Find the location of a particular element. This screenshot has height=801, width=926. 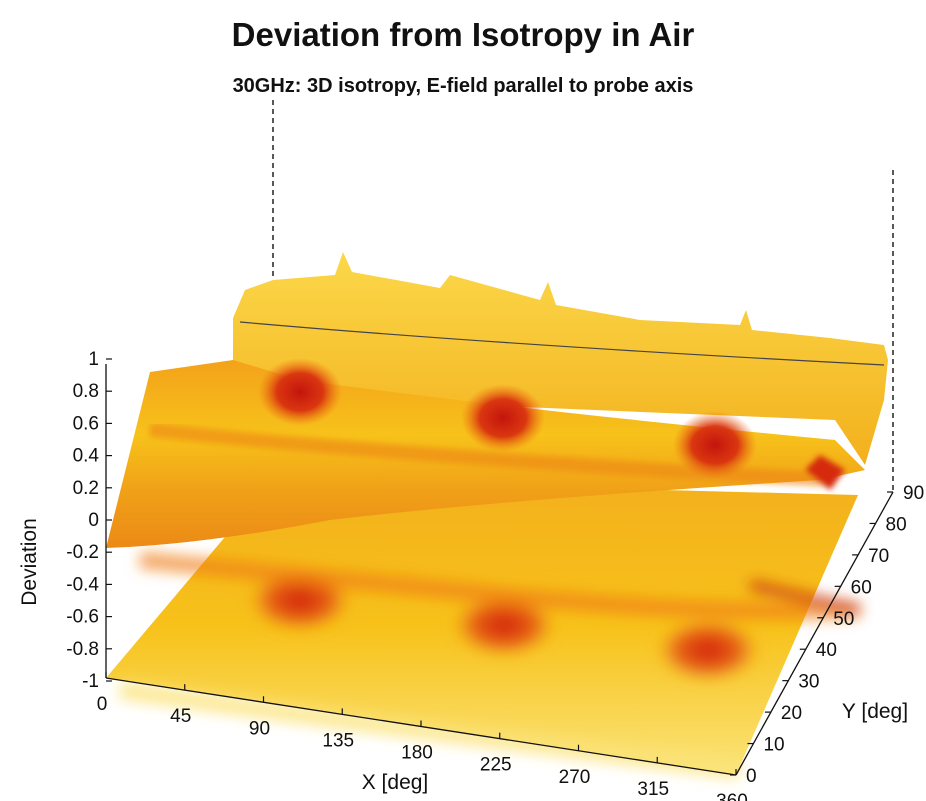

z-tick-label: -0.6 is located at coordinates (82, 617).